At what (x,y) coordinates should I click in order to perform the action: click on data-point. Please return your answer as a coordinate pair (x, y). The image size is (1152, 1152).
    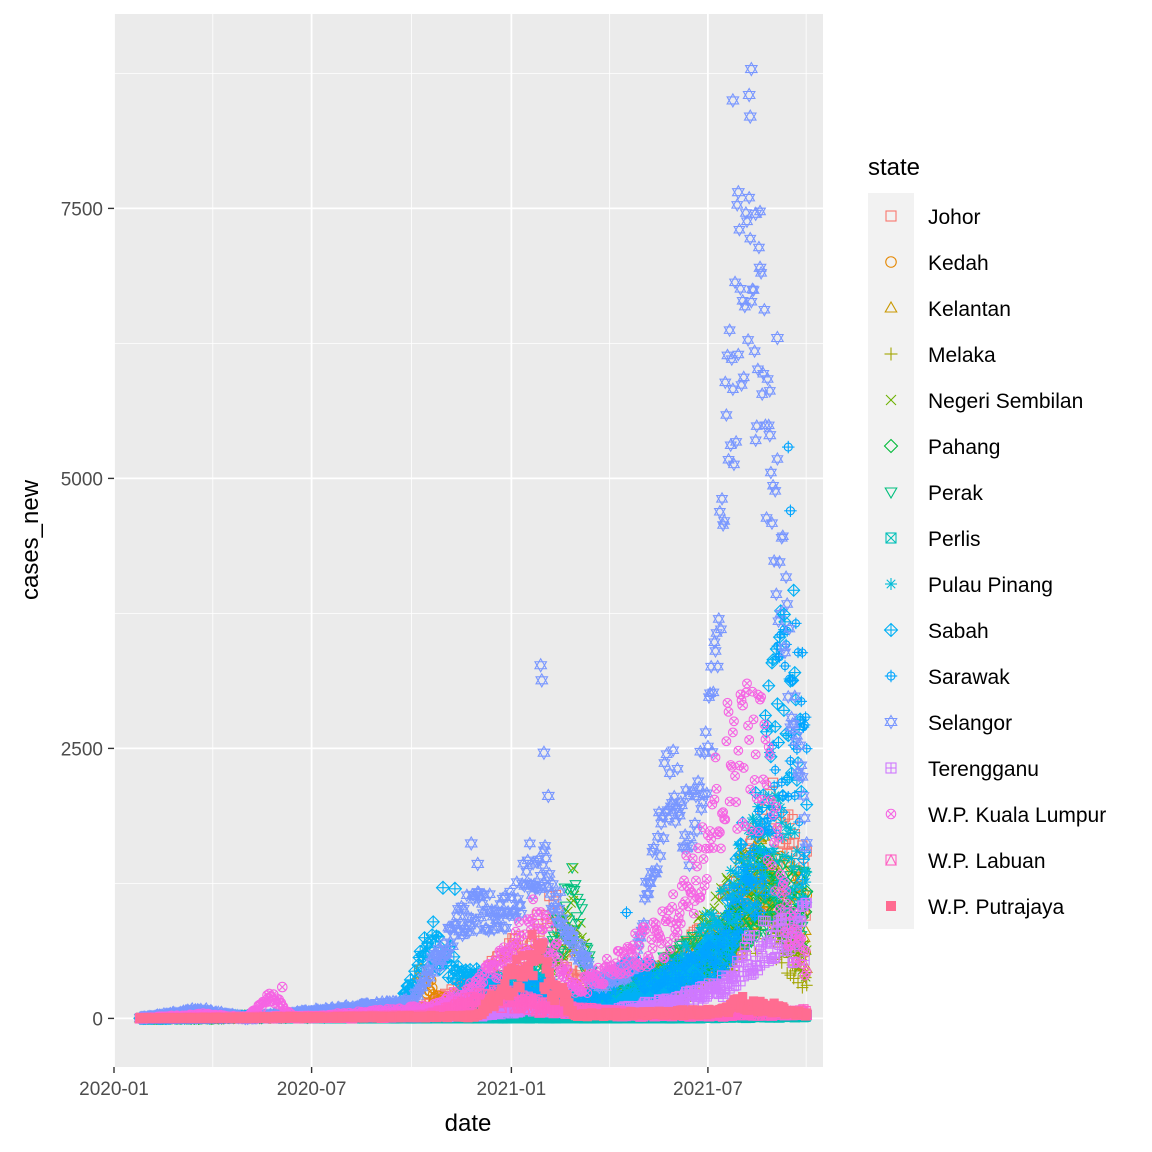
    Looking at the image, I should click on (432, 988).